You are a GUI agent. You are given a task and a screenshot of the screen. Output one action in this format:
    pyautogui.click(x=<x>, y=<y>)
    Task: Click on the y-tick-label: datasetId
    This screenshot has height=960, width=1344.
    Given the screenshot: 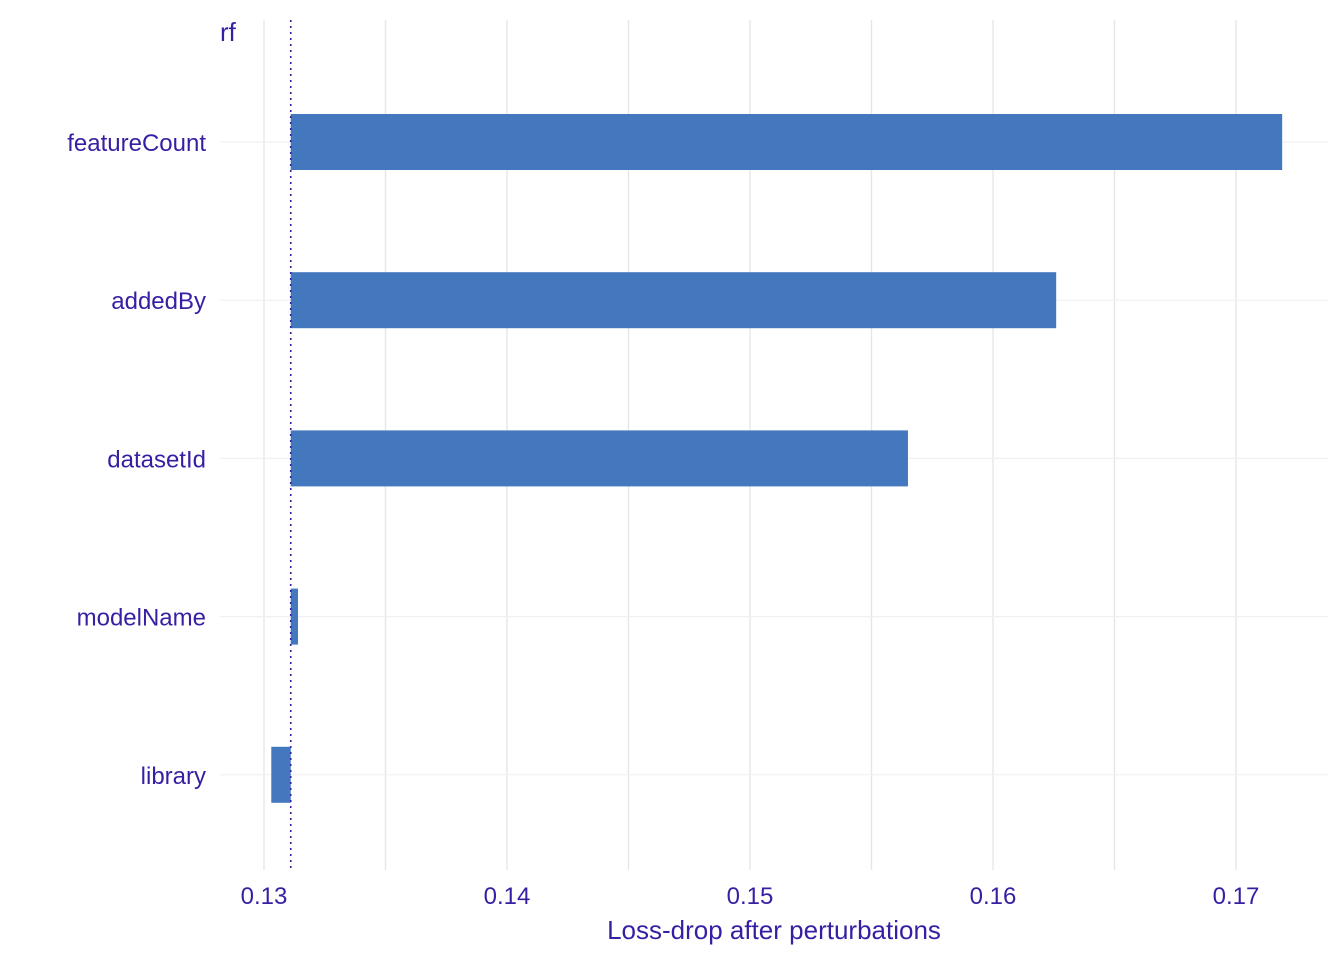 What is the action you would take?
    pyautogui.click(x=156, y=459)
    